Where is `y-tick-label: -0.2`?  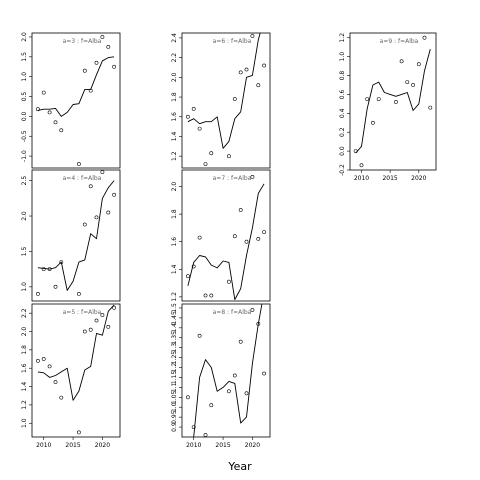
y-tick-label: -0.2 is located at coordinates (342, 170).